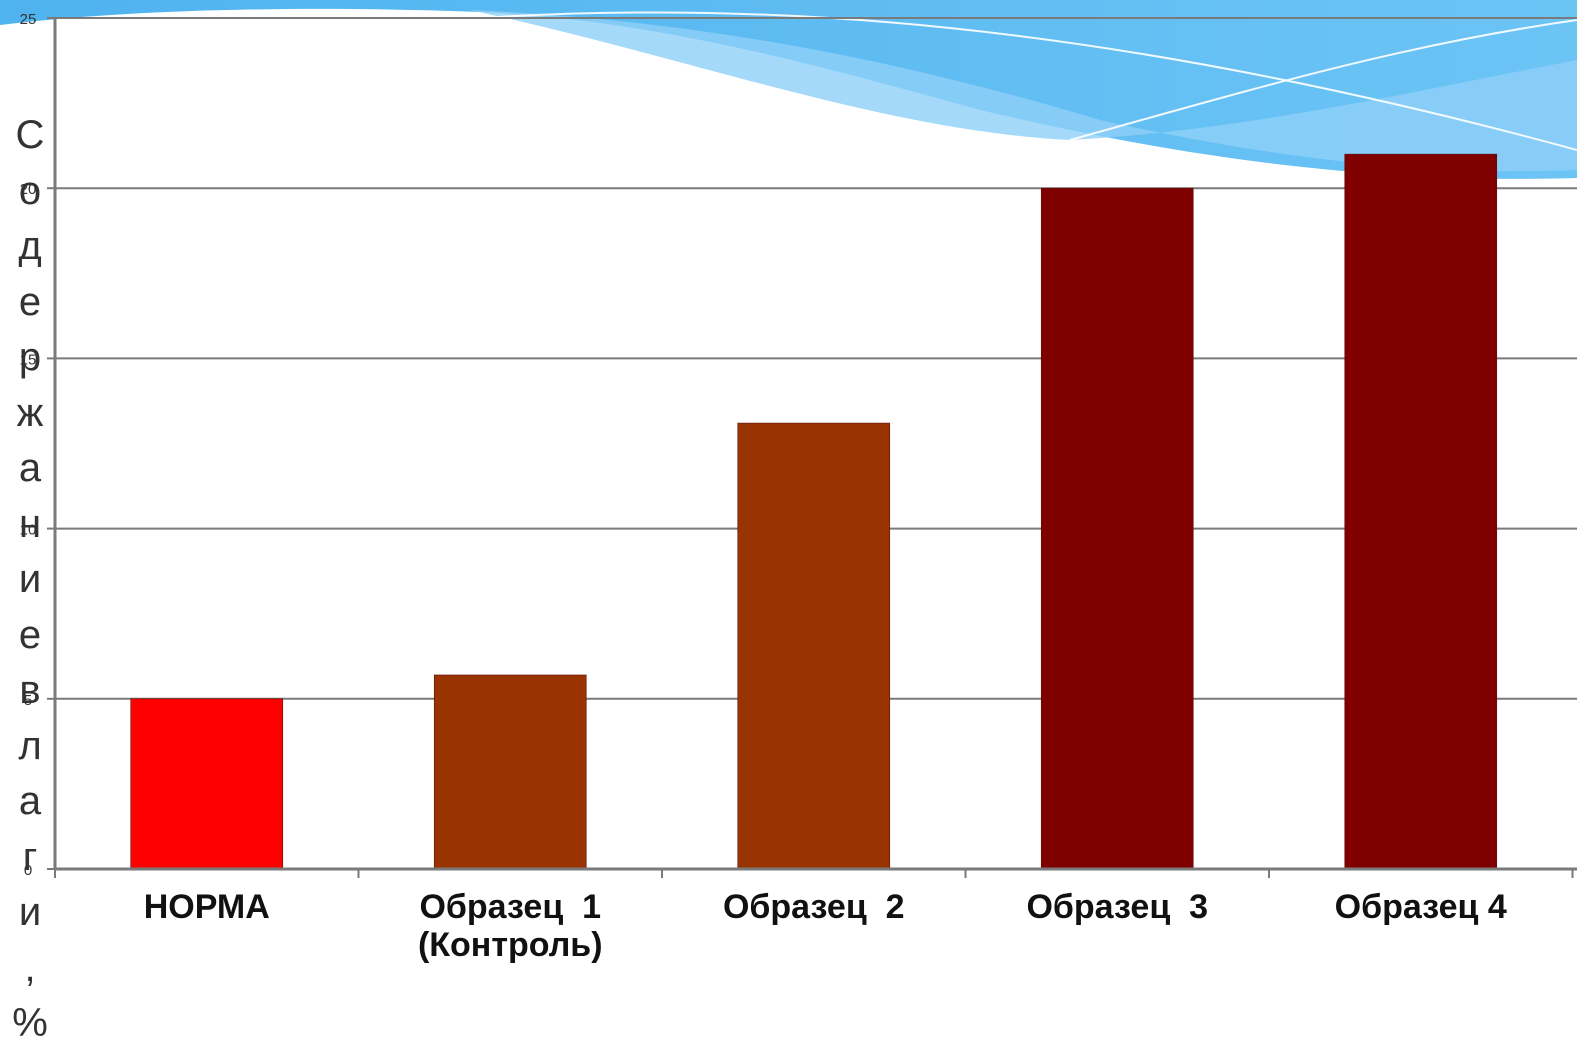 Image resolution: width=1577 pixels, height=1052 pixels. What do you see at coordinates (207, 907) in the screenshot?
I see `x-tick-label: НОРМА` at bounding box center [207, 907].